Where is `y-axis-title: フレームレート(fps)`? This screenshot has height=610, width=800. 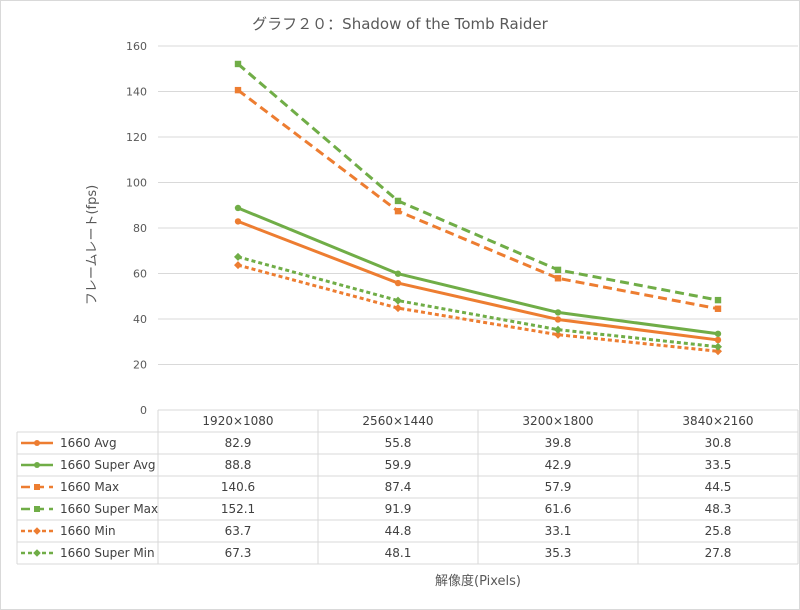
y-axis-title: フレームレート(fps) is located at coordinates (92, 245).